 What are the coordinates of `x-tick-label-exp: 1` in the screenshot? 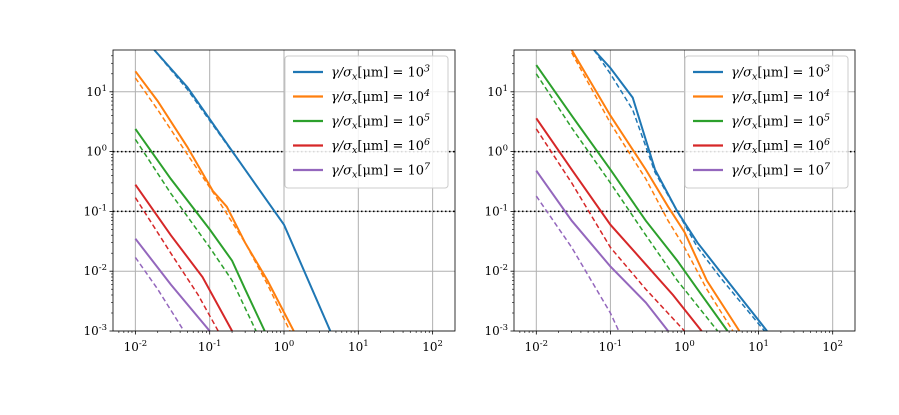 It's located at (766, 344).